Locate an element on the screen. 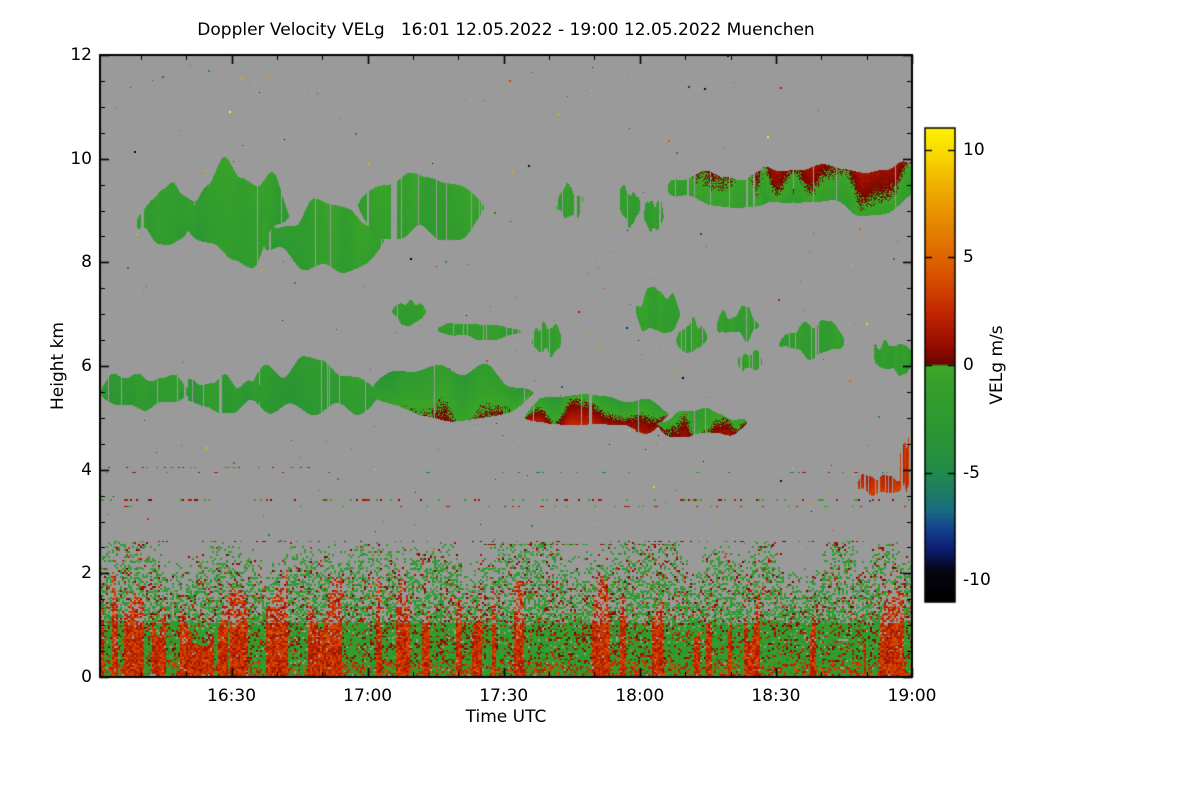 This screenshot has width=1200, height=800. x-tick-label: 16:30 is located at coordinates (232, 696).